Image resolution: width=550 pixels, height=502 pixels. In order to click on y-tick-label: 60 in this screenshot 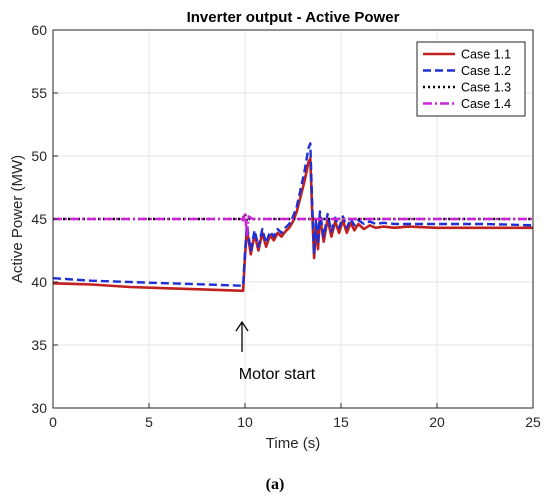, I will do `click(39, 30)`.